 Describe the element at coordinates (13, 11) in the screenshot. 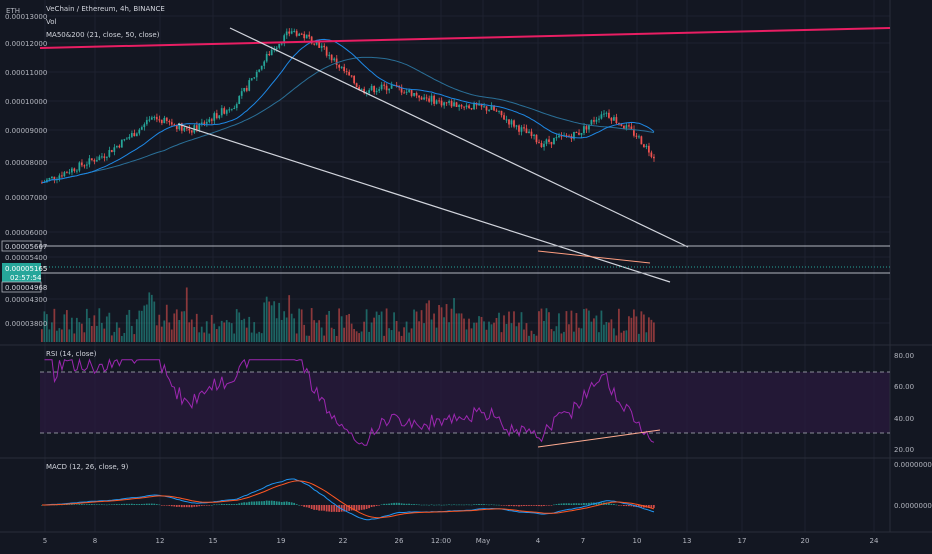

I see `unit-label: ETH` at that location.